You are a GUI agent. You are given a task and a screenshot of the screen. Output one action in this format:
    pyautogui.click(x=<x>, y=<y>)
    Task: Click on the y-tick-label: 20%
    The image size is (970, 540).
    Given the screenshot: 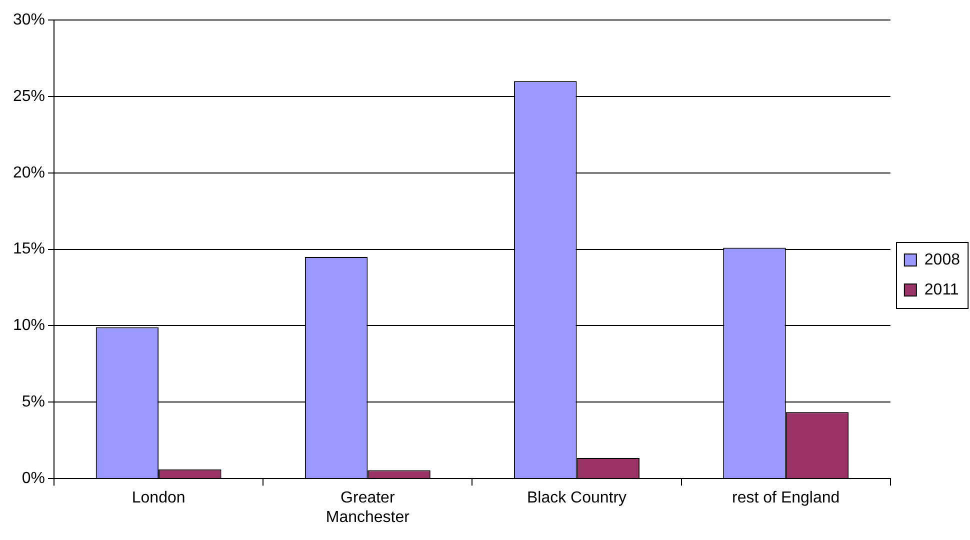 What is the action you would take?
    pyautogui.click(x=29, y=173)
    